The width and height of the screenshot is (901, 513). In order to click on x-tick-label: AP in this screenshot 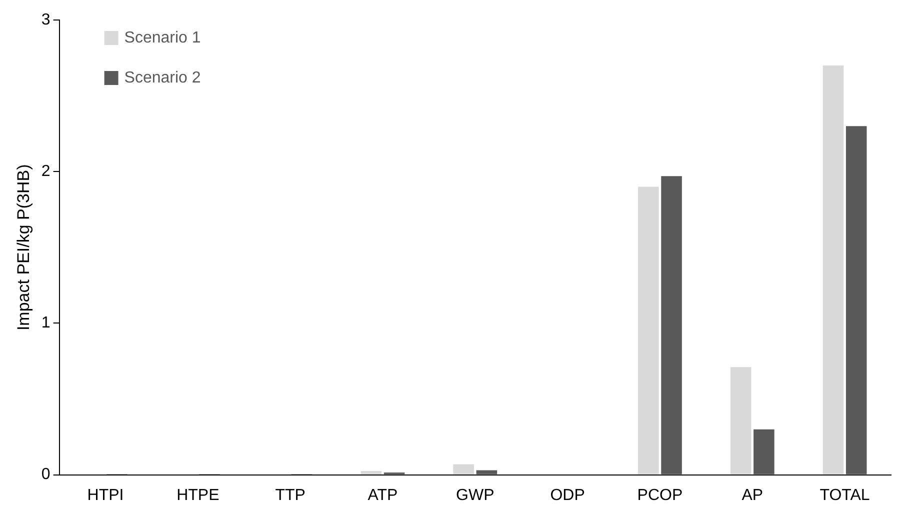, I will do `click(753, 495)`.